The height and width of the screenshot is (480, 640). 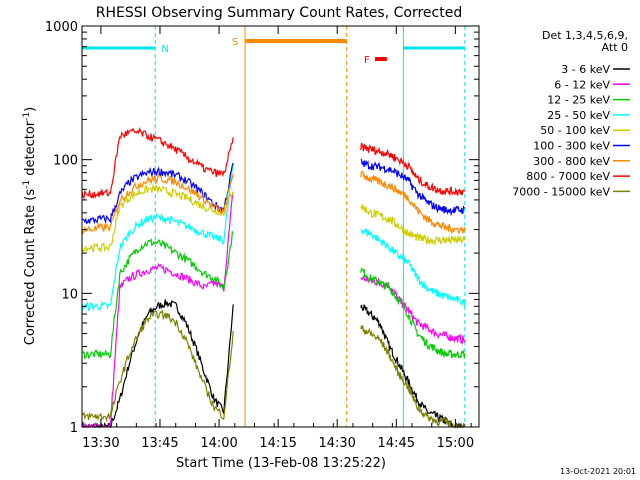 I want to click on series-line-8-post, so click(x=413, y=376).